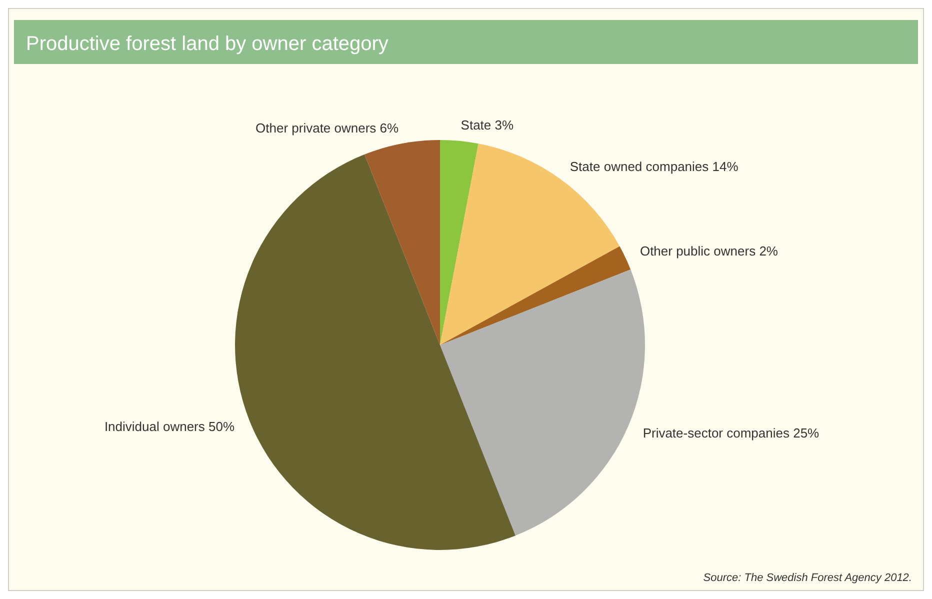 Image resolution: width=932 pixels, height=599 pixels. What do you see at coordinates (154, 426) in the screenshot?
I see `slice-label: Individual owners` at bounding box center [154, 426].